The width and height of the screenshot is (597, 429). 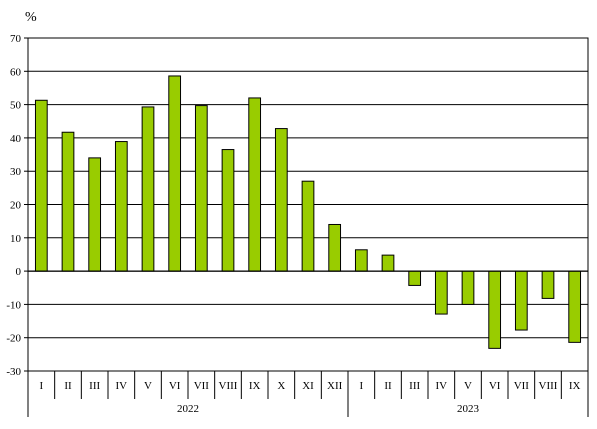 What do you see at coordinates (16, 39) in the screenshot?
I see `y-tick-label: 70` at bounding box center [16, 39].